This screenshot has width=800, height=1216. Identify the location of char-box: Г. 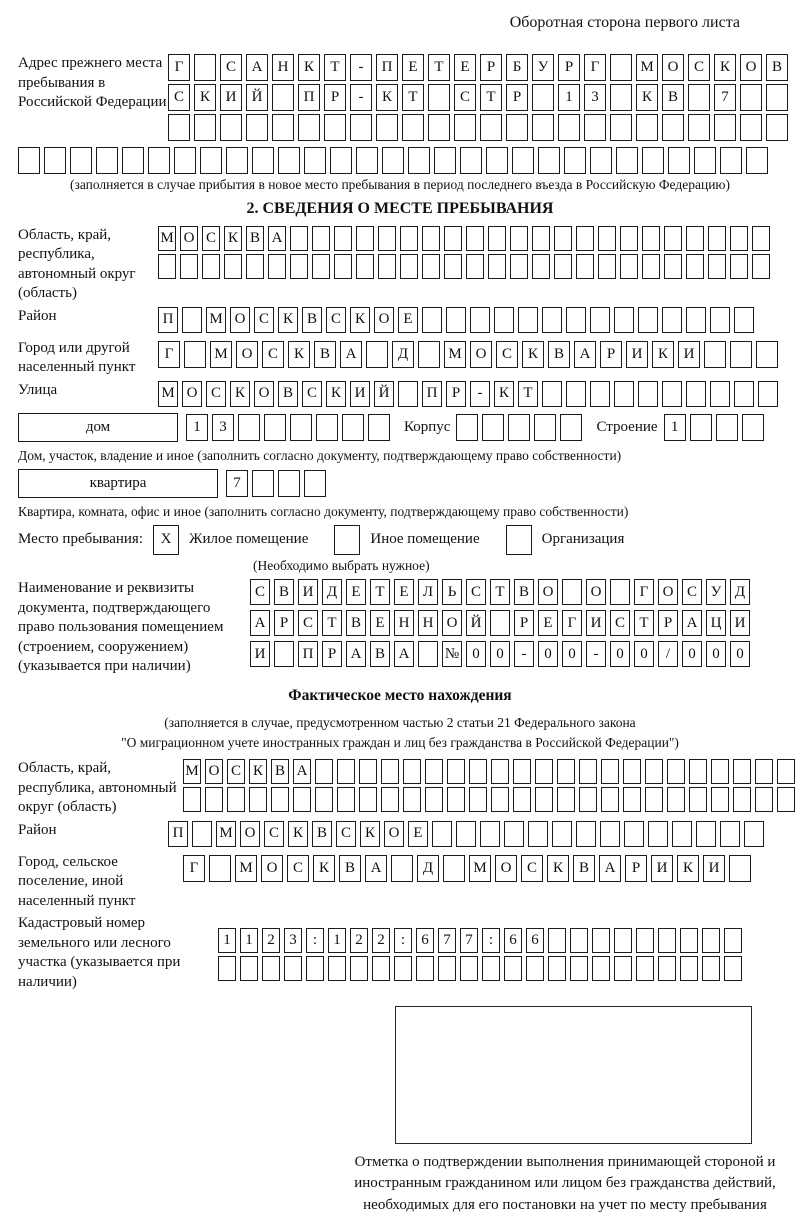
(169, 354).